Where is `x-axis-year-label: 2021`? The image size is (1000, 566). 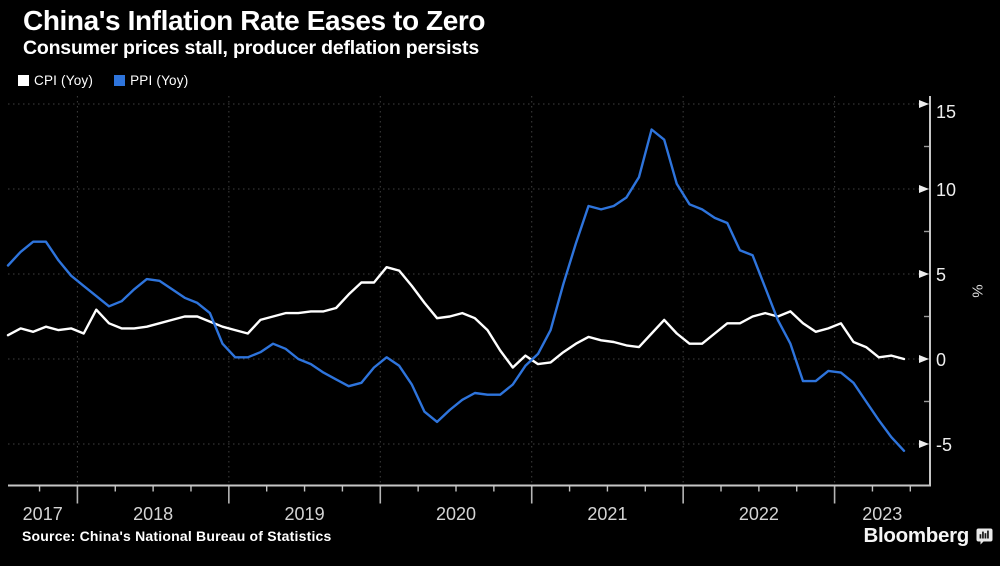 x-axis-year-label: 2021 is located at coordinates (607, 514).